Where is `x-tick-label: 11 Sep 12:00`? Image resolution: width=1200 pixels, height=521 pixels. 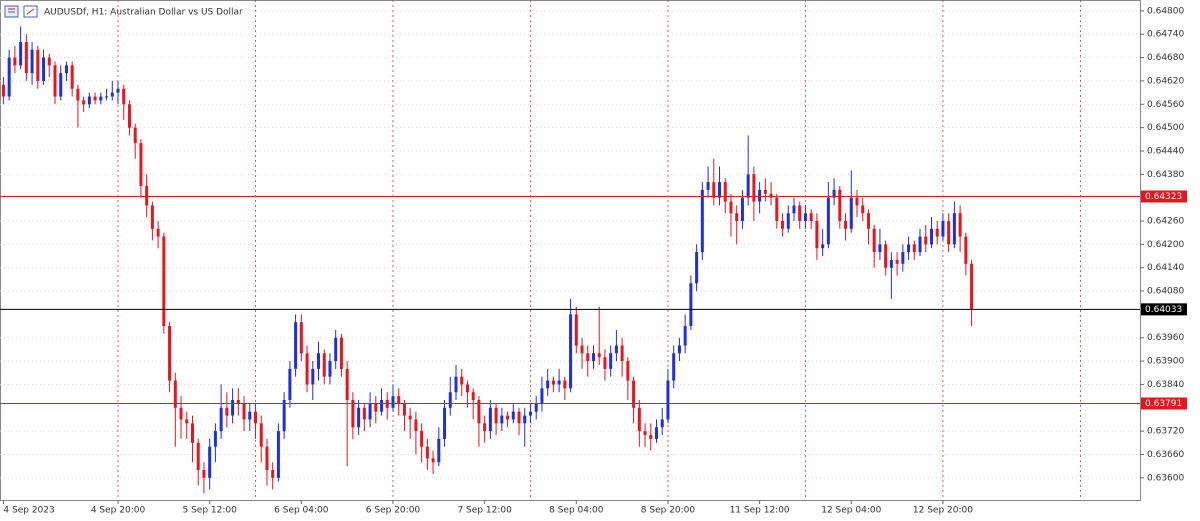
x-tick-label: 11 Sep 12:00 is located at coordinates (760, 511).